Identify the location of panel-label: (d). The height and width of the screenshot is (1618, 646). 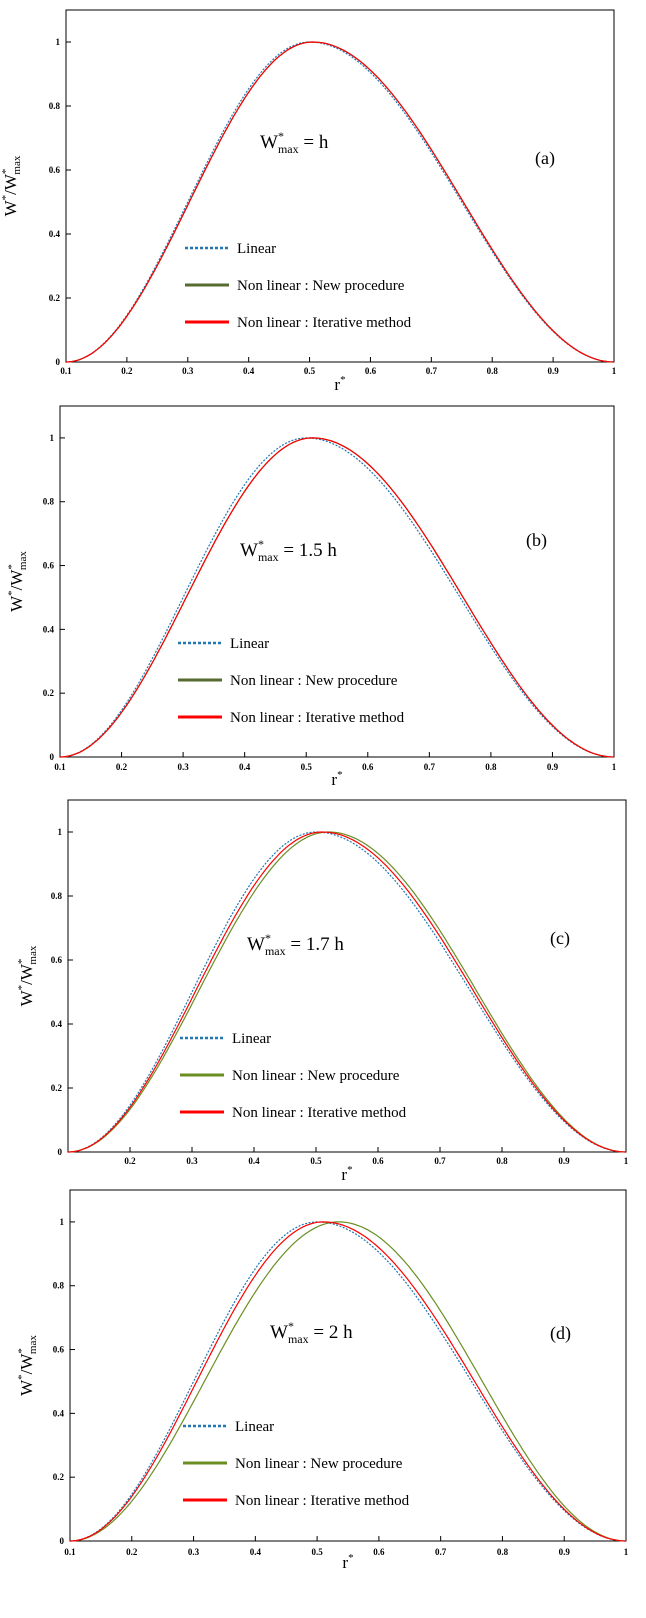
(560, 1333).